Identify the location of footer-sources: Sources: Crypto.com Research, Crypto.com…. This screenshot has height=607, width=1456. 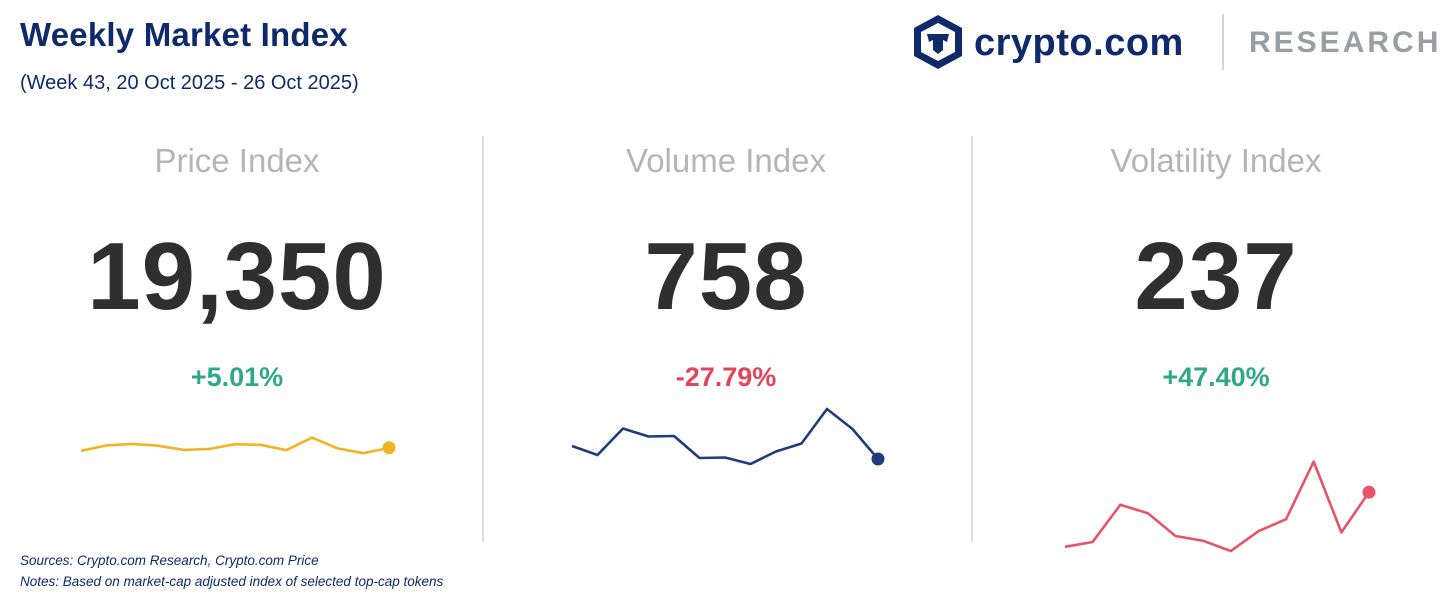
(169, 560).